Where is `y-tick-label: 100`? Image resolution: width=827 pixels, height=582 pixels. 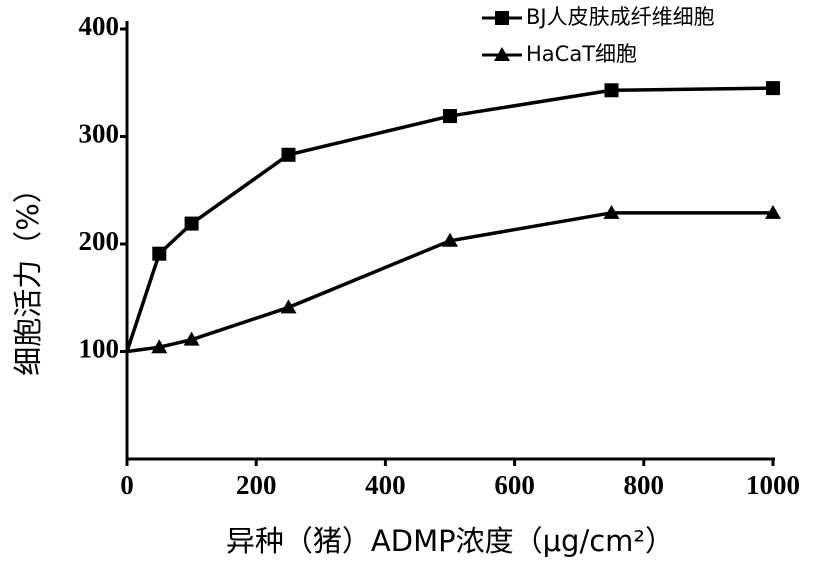 y-tick-label: 100 is located at coordinates (99, 349).